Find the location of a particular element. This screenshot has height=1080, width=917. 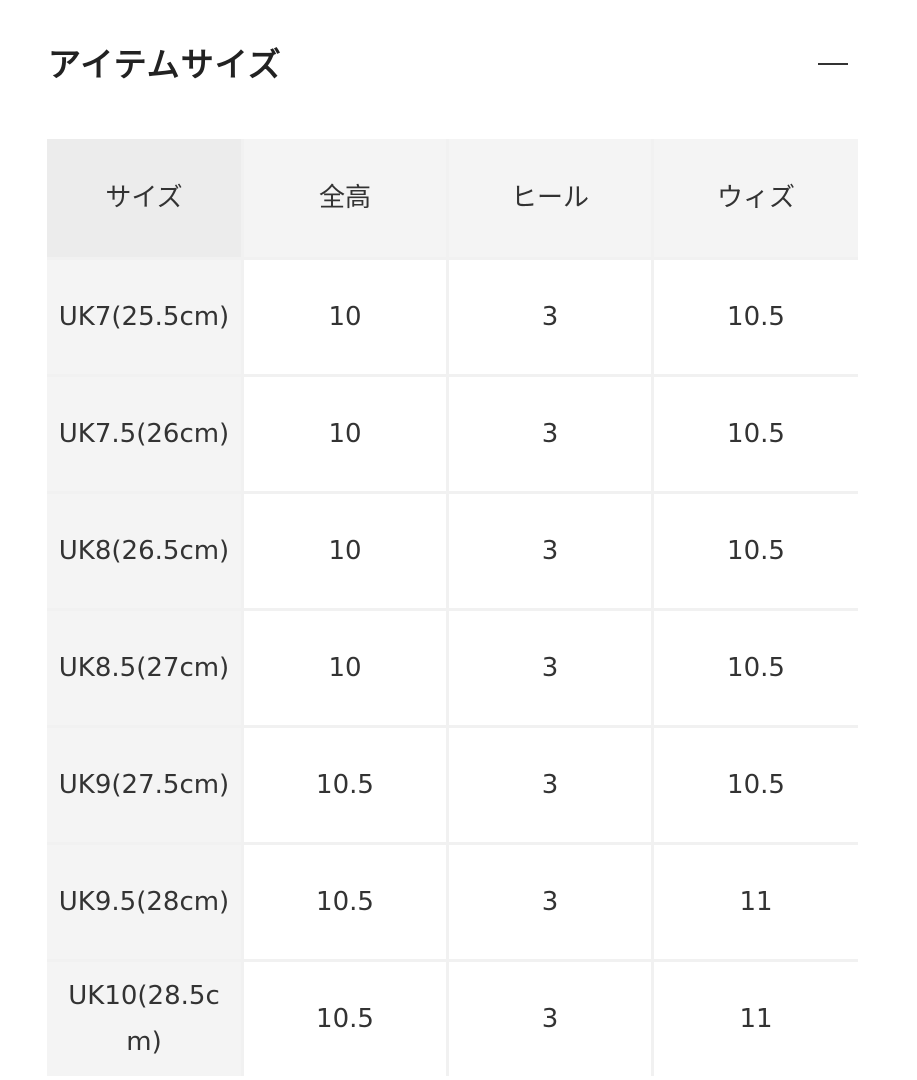

minus-icon is located at coordinates (833, 64).